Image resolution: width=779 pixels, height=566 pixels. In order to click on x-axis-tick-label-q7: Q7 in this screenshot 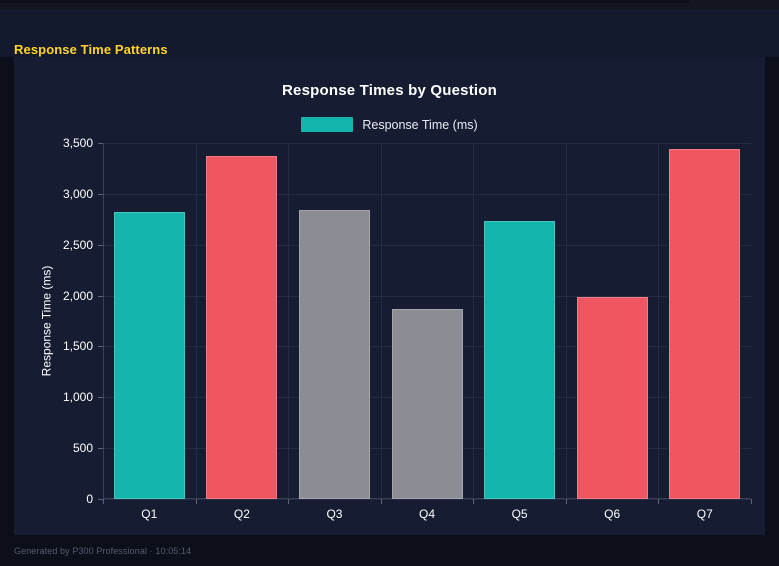, I will do `click(704, 514)`.